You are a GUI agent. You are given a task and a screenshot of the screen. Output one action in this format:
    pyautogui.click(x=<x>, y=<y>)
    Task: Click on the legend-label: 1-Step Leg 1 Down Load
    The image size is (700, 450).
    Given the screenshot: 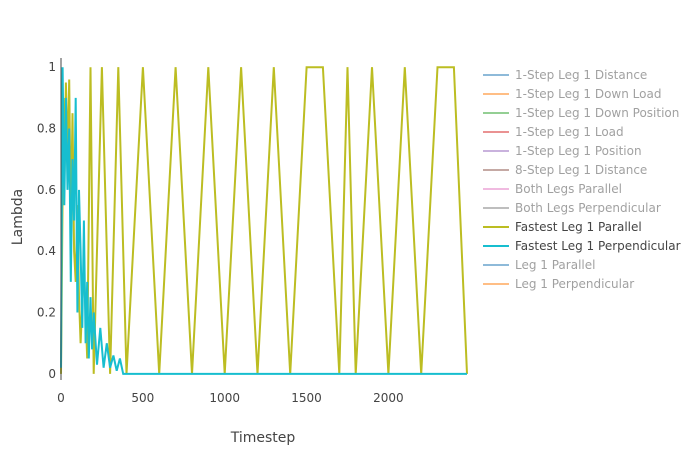 What is the action you would take?
    pyautogui.click(x=588, y=94)
    